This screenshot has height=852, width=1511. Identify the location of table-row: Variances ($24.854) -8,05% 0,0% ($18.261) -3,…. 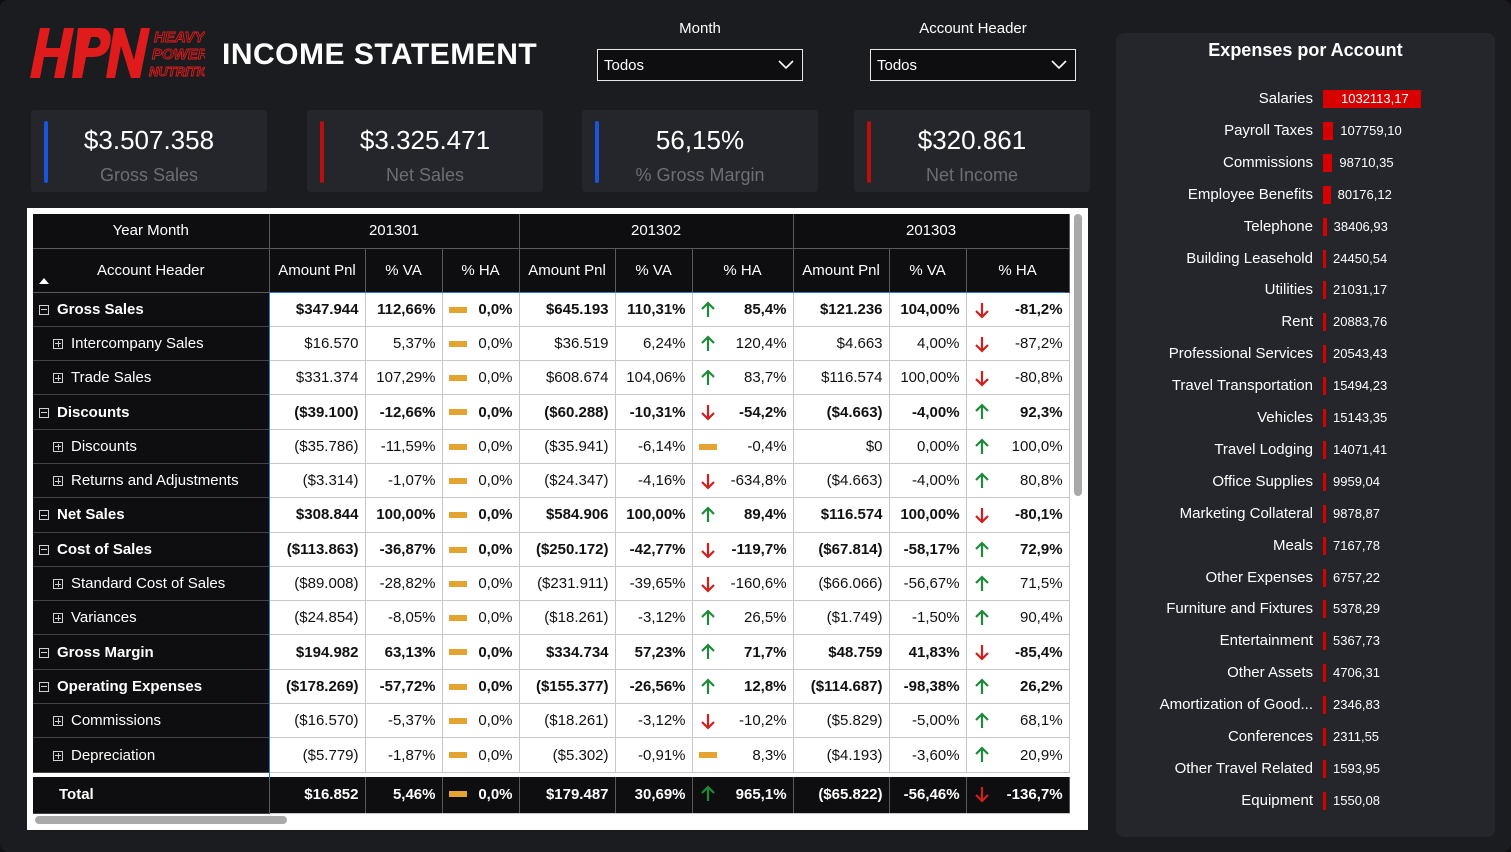
(551, 618).